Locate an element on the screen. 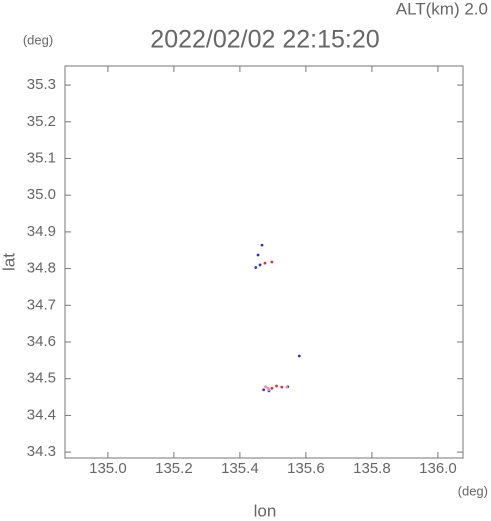 Image resolution: width=491 pixels, height=521 pixels. y-tick-label: 35.3 is located at coordinates (41, 84).